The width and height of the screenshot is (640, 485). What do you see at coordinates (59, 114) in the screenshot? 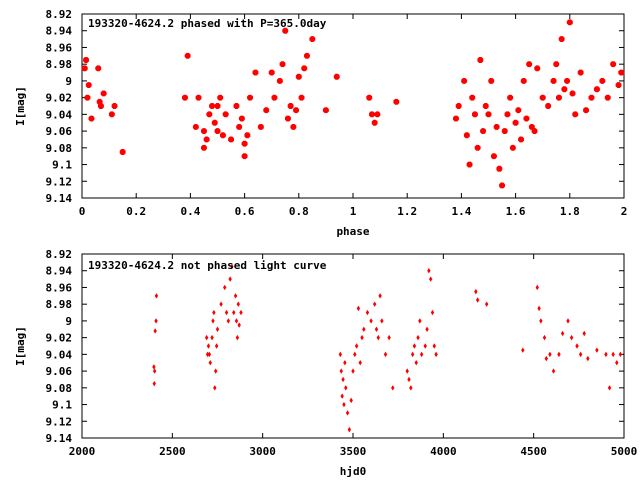
I see `y-tick-label: 9.04` at bounding box center [59, 114].